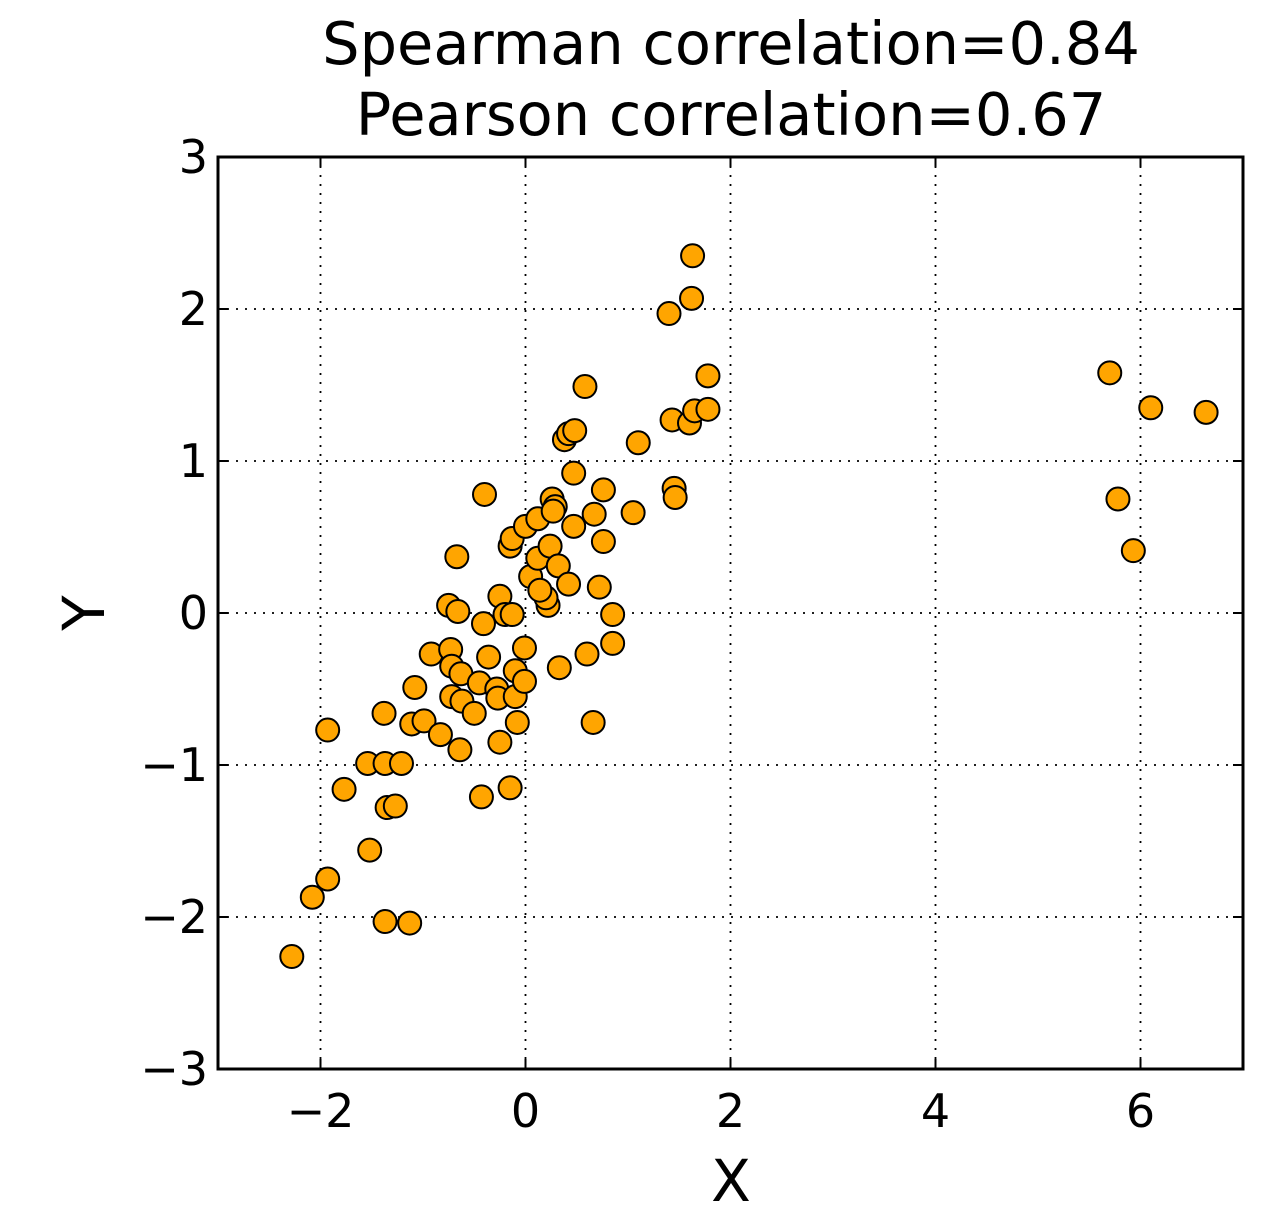  Describe the element at coordinates (525, 1111) in the screenshot. I see `x-tick-label: 0` at that location.